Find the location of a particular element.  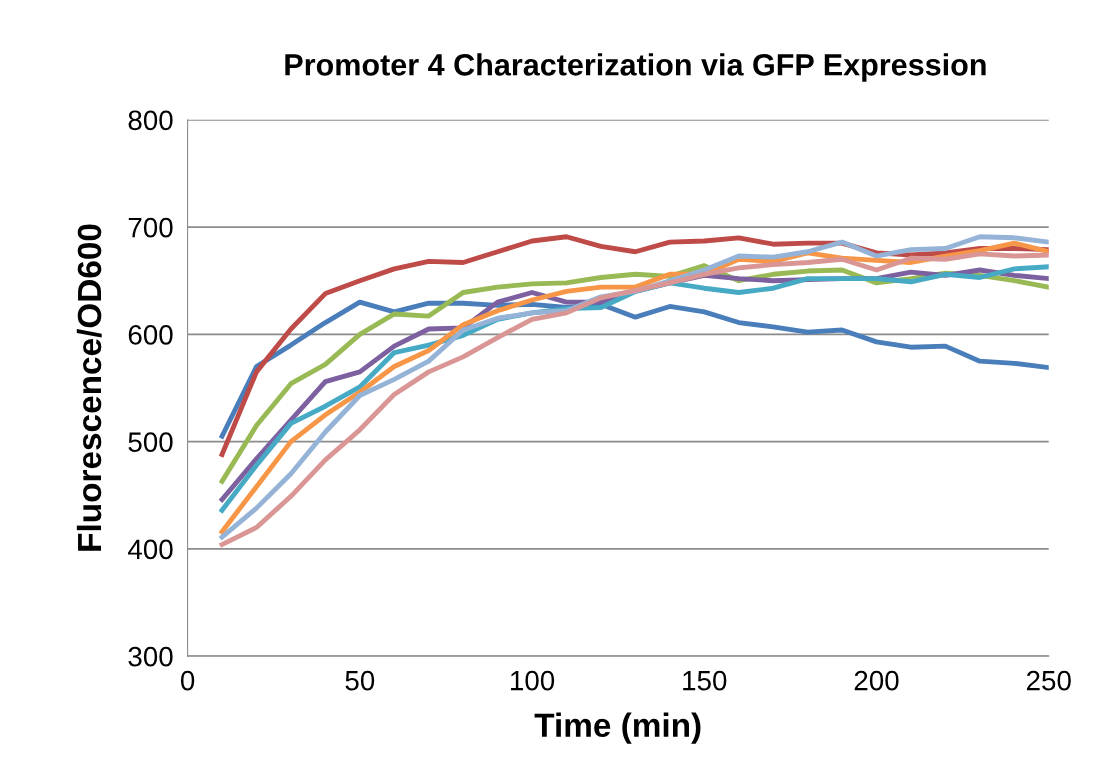

y-tick-label: 500 is located at coordinates (150, 442).